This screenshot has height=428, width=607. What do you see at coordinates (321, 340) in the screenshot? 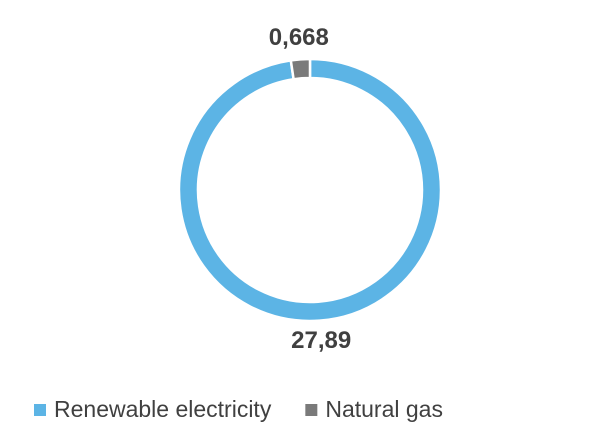
I see `data-label: 27,89` at bounding box center [321, 340].